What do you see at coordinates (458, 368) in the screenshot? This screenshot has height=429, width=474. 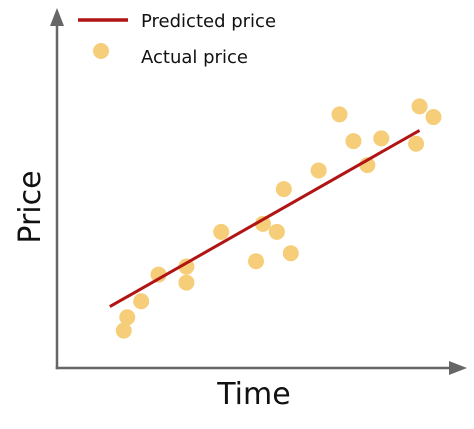 I see `x-axis-arrow` at bounding box center [458, 368].